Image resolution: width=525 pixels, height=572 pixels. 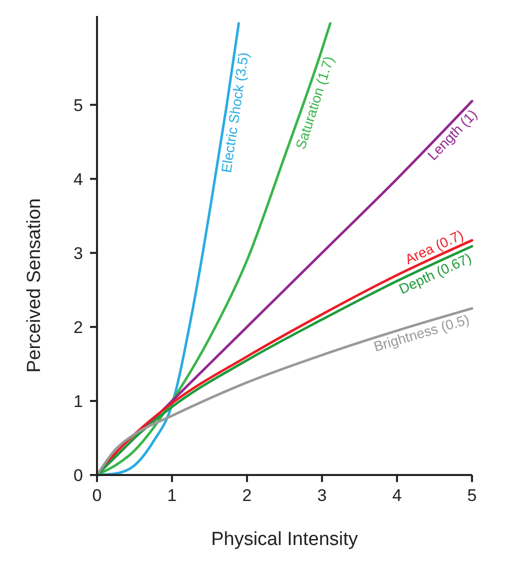 What do you see at coordinates (78, 327) in the screenshot?
I see `y-tick-label: 2` at bounding box center [78, 327].